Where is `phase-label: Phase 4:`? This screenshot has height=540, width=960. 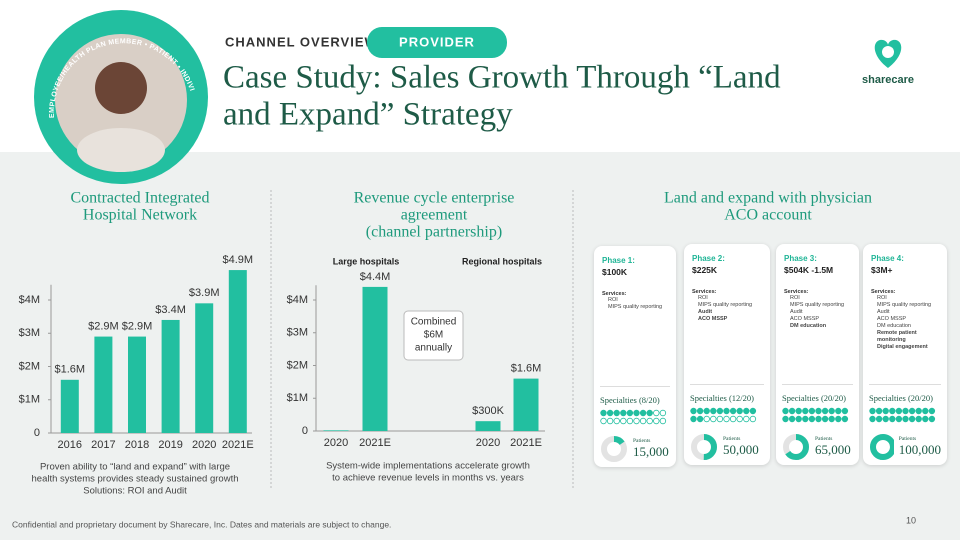
phase-label: Phase 4: is located at coordinates (887, 258).